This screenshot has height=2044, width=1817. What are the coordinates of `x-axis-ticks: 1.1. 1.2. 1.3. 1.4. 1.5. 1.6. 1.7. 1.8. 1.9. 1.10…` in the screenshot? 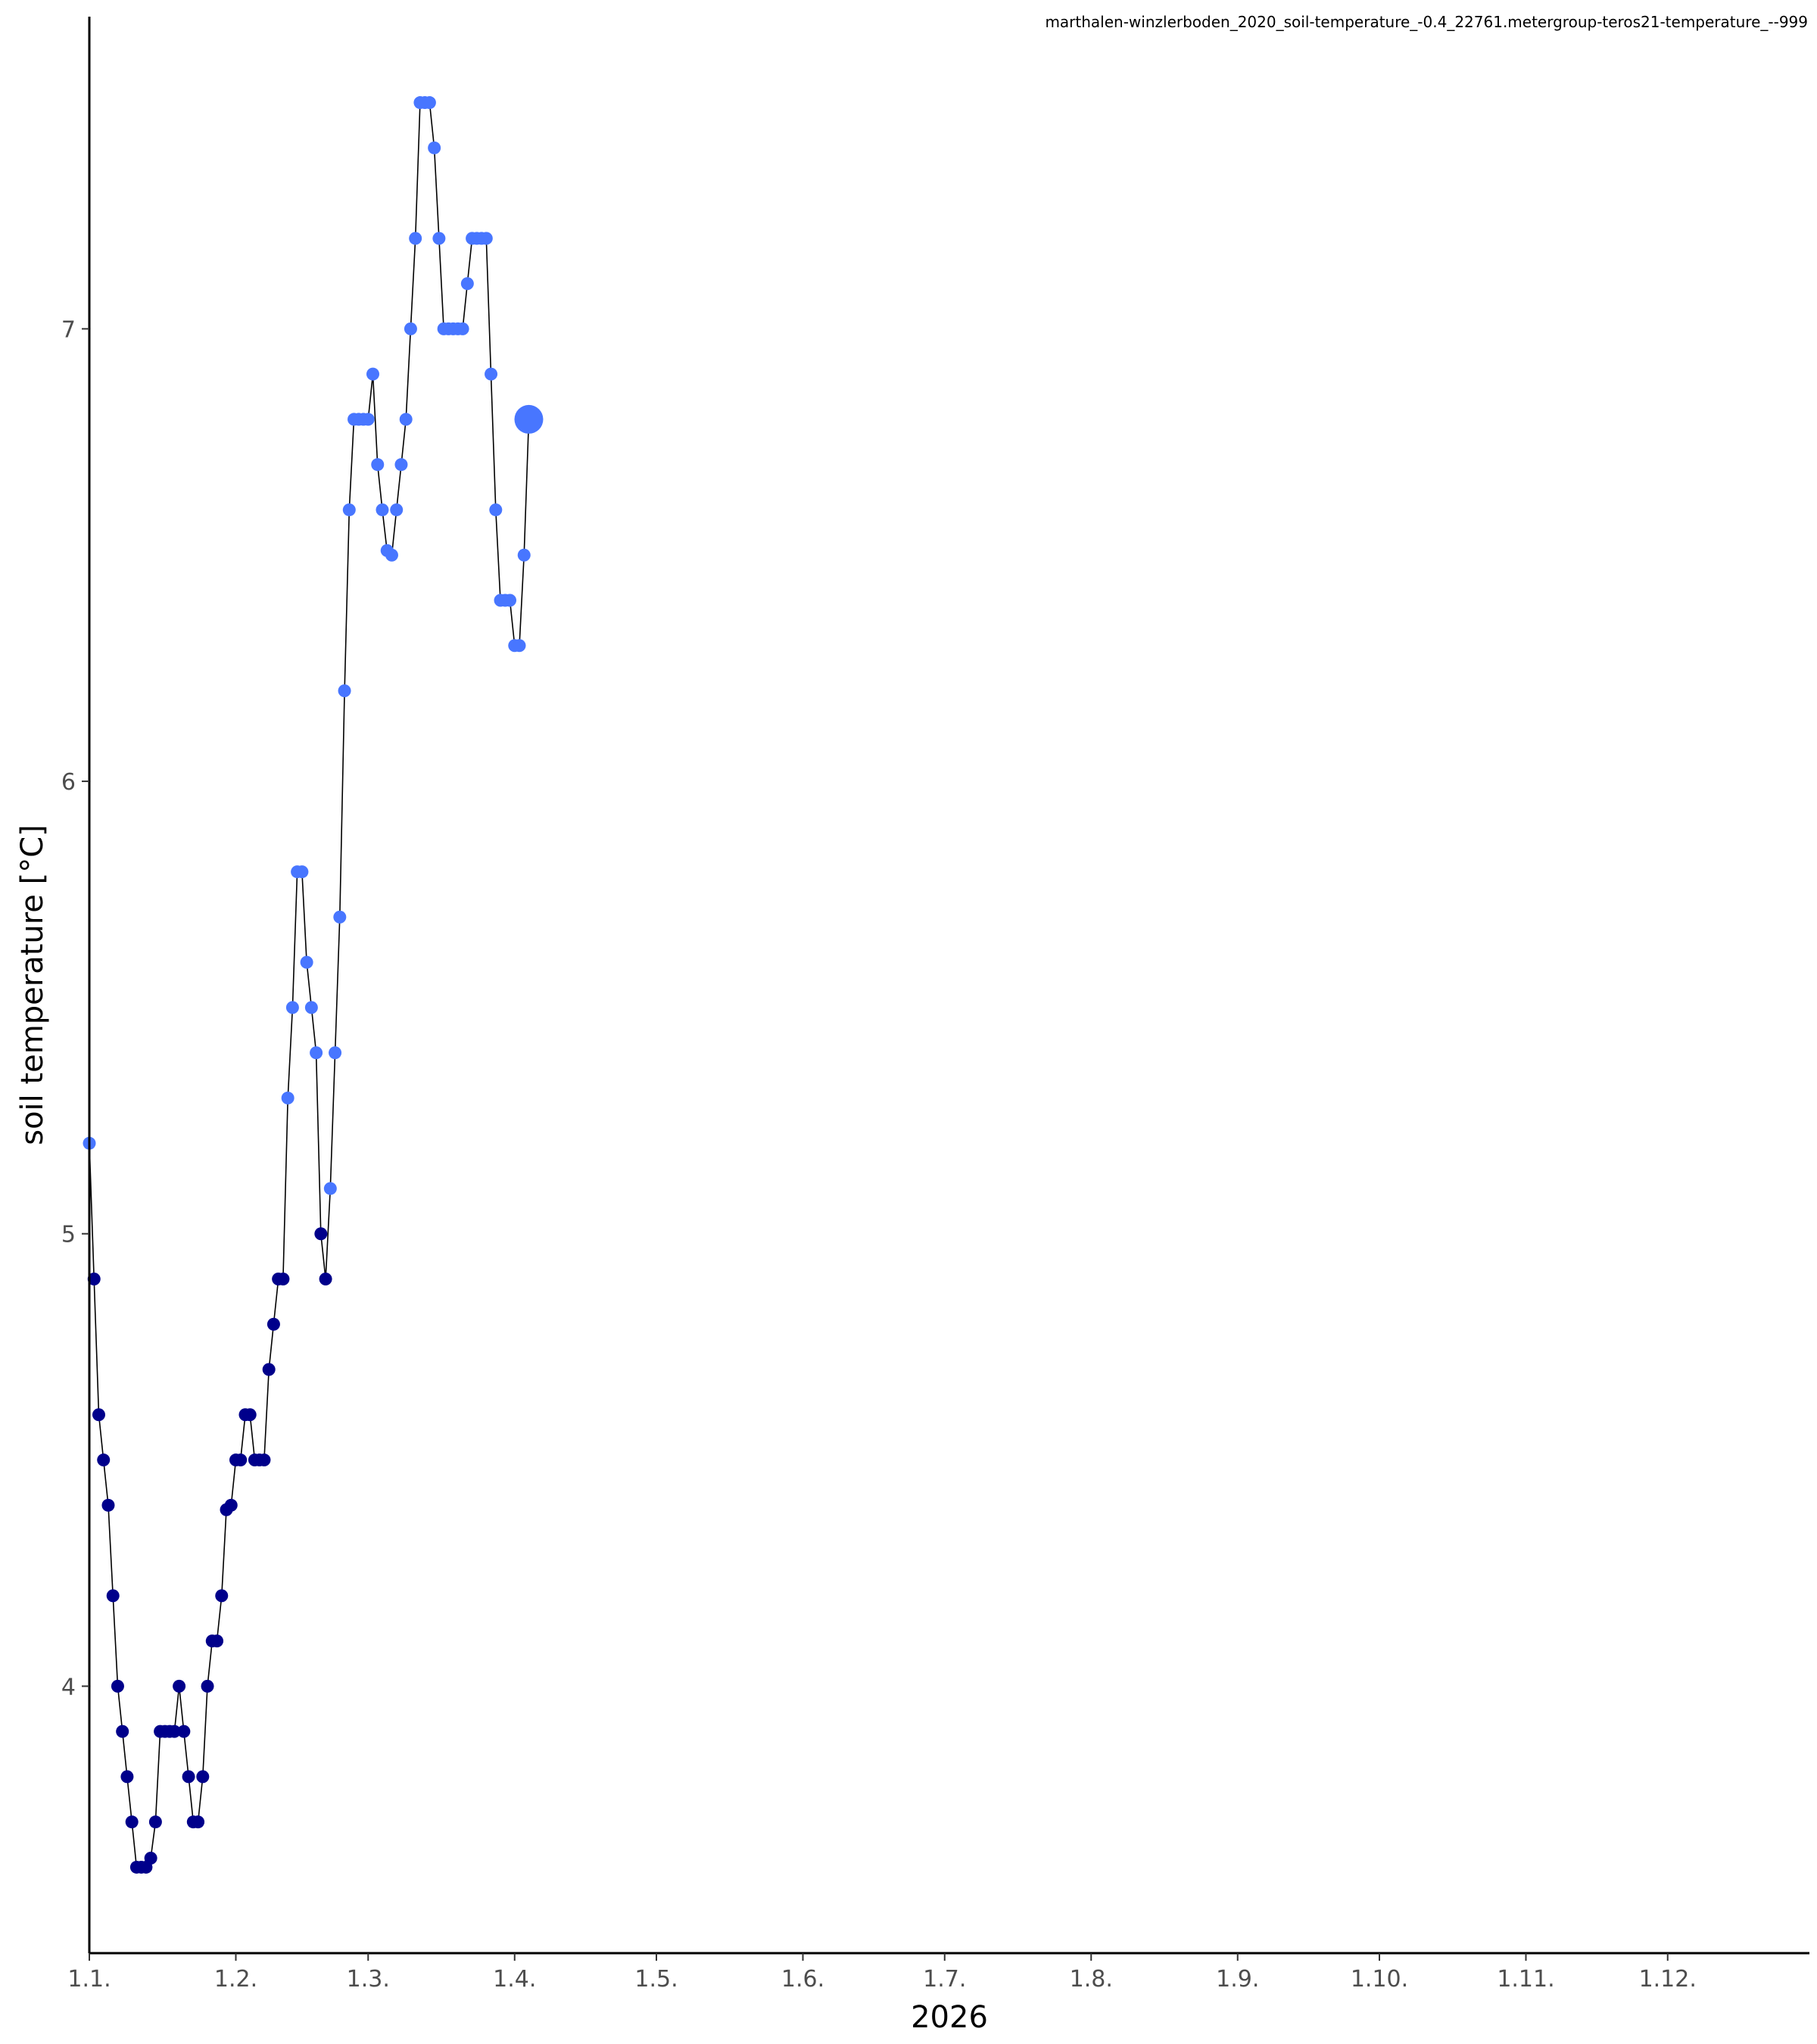 It's located at (882, 1973).